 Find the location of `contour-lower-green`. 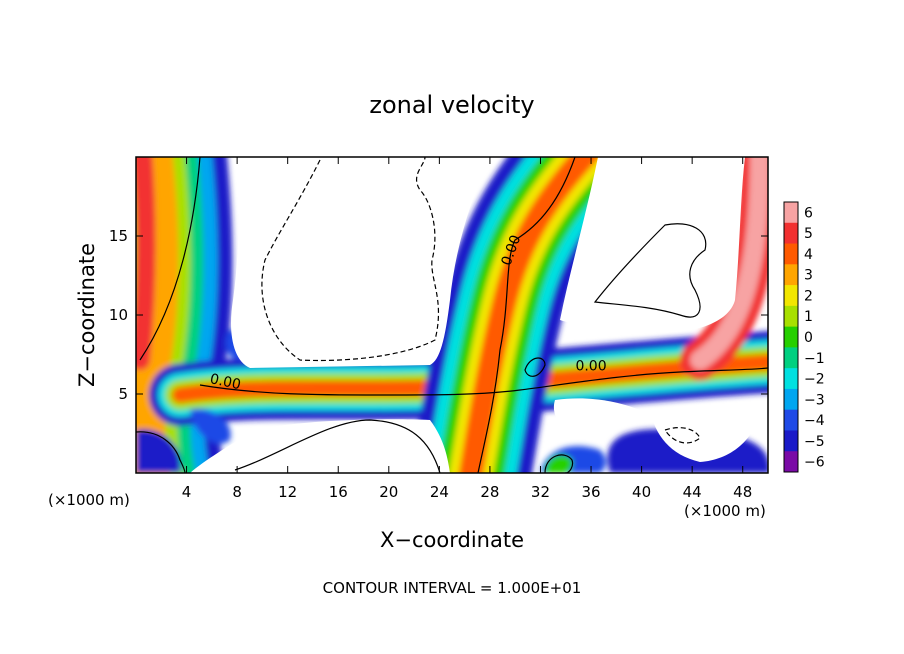

contour-lower-green is located at coordinates (559, 463).